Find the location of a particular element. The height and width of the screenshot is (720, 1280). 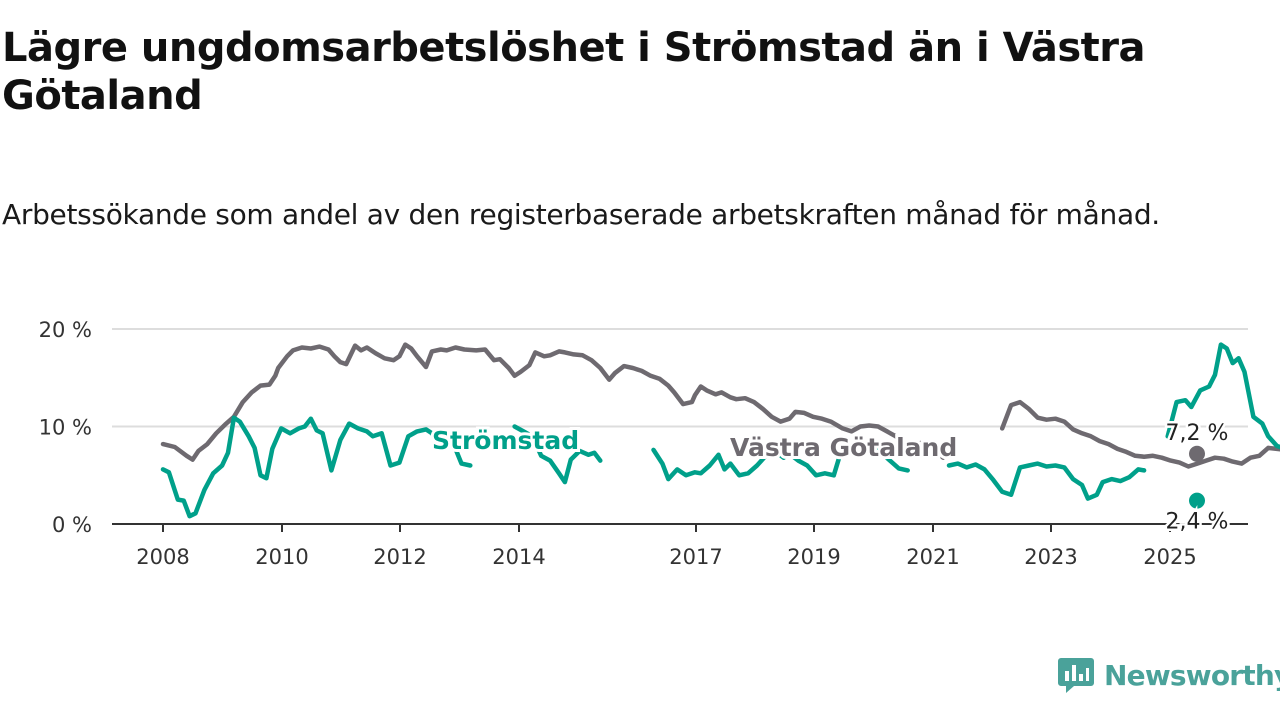

x-tick-label: 2010 is located at coordinates (281, 557).